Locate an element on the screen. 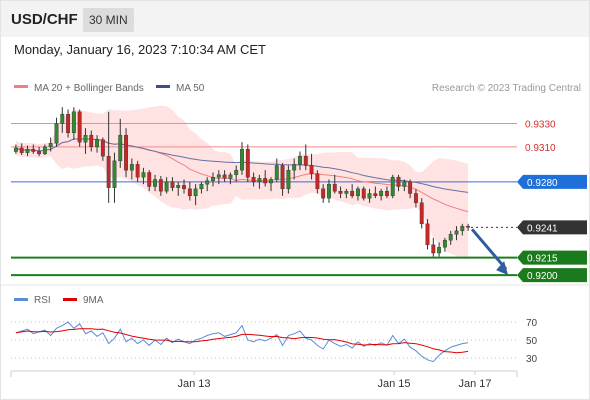  level-tag-0.9215 is located at coordinates (552, 257).